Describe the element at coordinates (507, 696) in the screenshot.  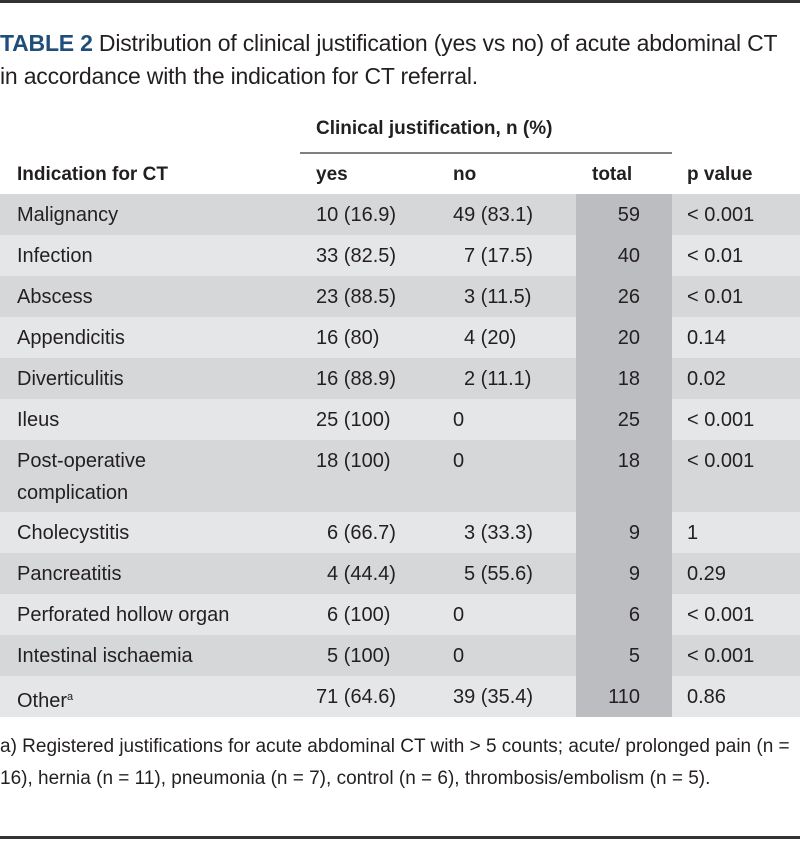
I see `cell-no: 39 (35.4)` at that location.